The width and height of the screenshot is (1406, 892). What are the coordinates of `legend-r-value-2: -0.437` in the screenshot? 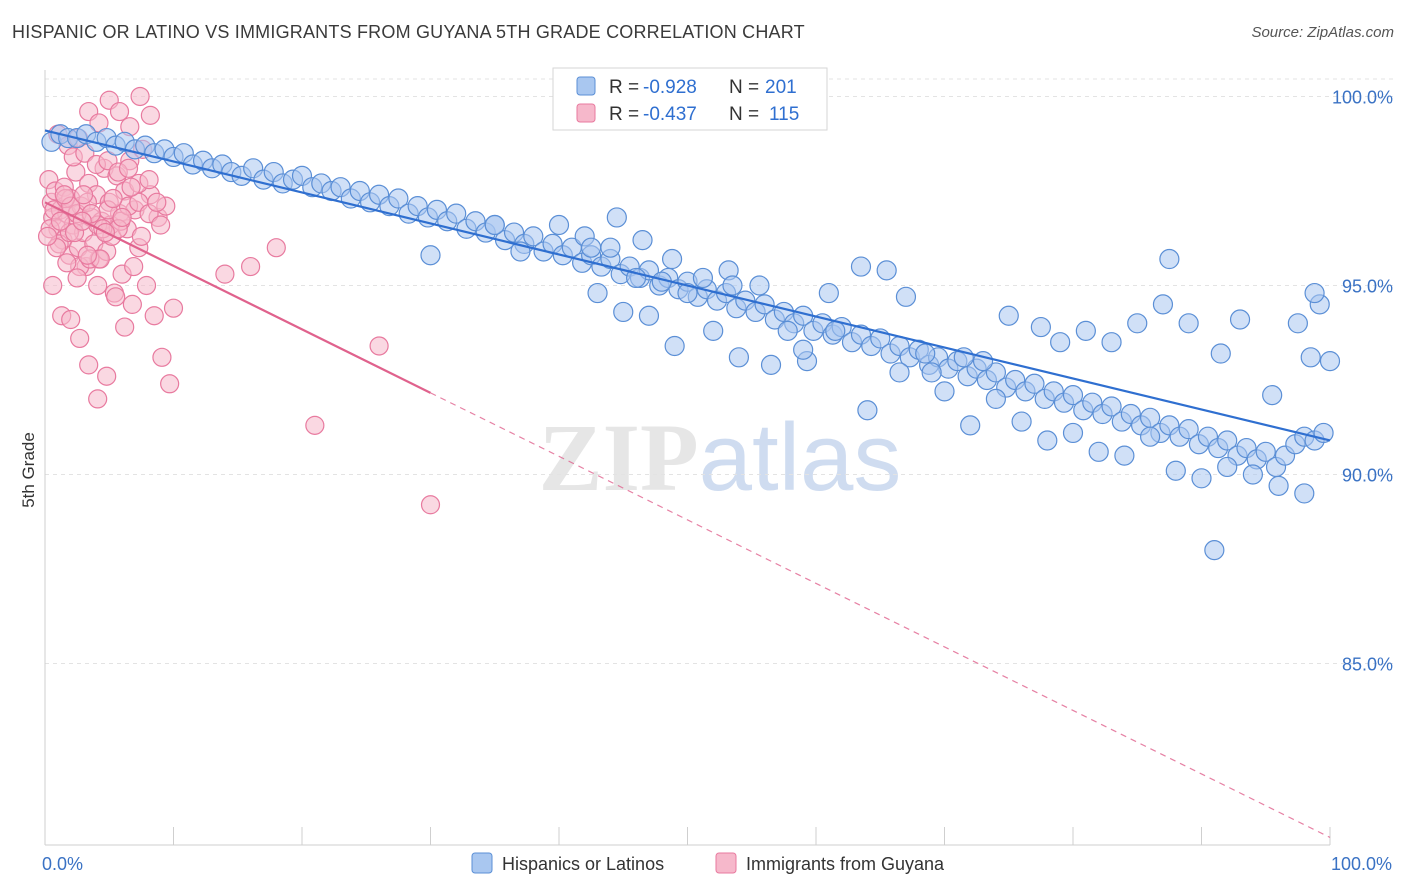 It's located at (670, 114).